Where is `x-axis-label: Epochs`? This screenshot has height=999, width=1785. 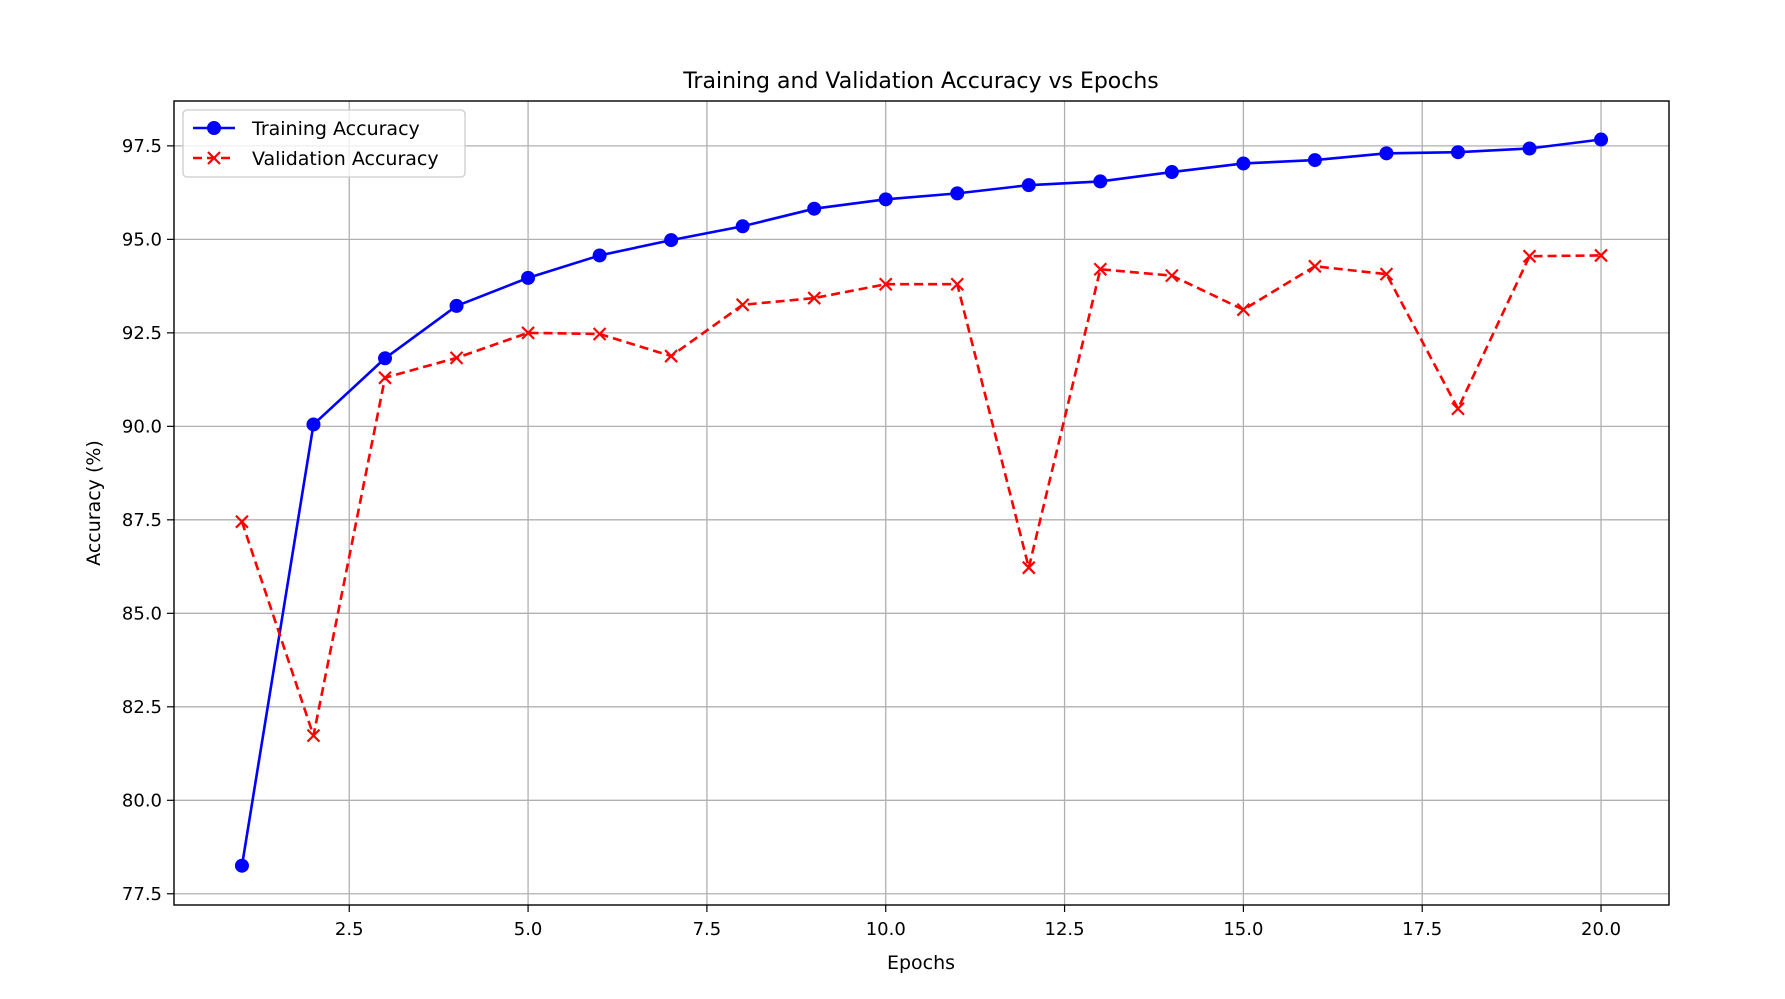
x-axis-label: Epochs is located at coordinates (921, 963).